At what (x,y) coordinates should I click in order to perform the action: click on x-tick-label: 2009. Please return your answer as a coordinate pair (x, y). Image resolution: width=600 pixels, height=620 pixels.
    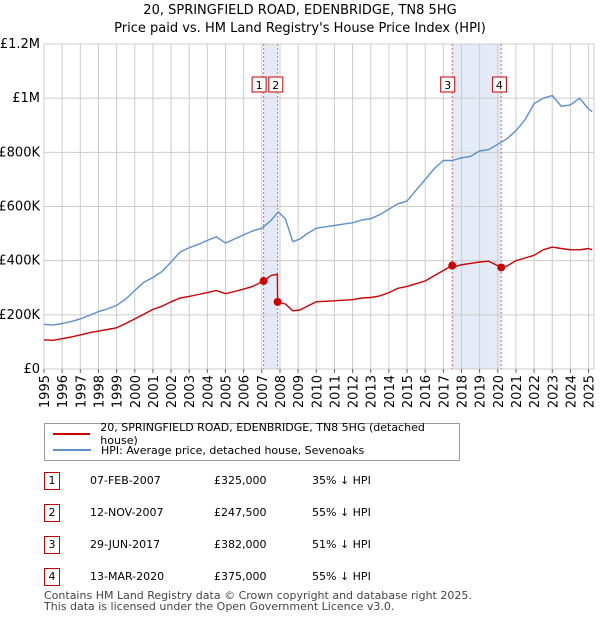
    Looking at the image, I should click on (299, 391).